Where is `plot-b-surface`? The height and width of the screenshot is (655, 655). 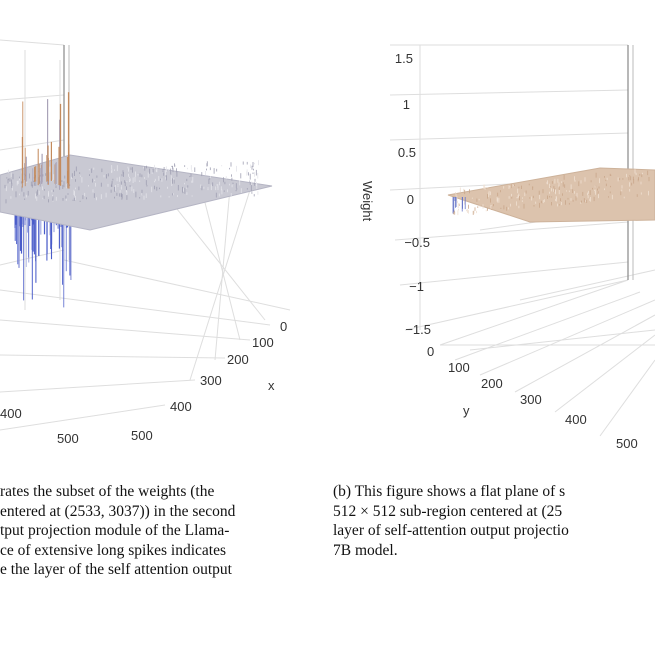
plot-b-surface is located at coordinates (551, 195).